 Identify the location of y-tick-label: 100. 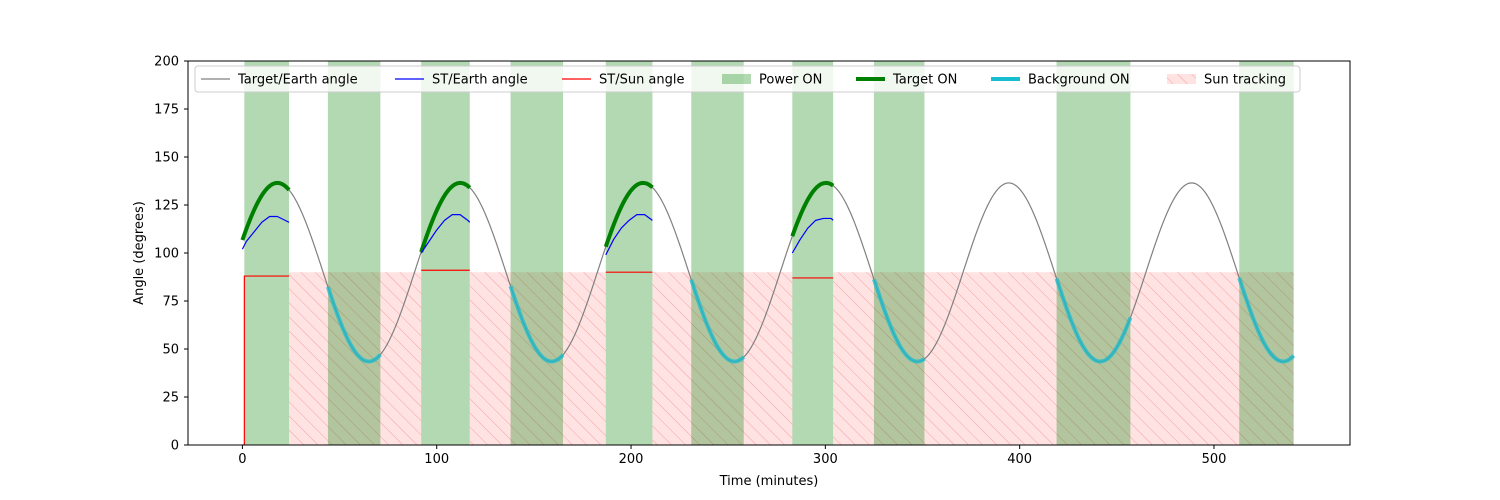
(166, 254).